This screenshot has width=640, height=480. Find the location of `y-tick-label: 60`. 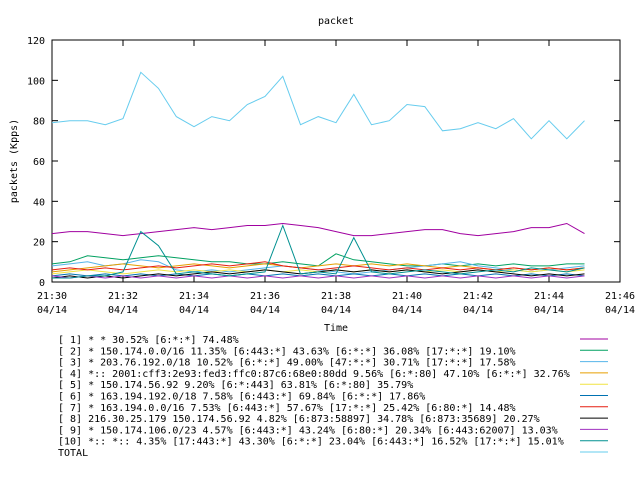

y-tick-label: 60 is located at coordinates (39, 162).